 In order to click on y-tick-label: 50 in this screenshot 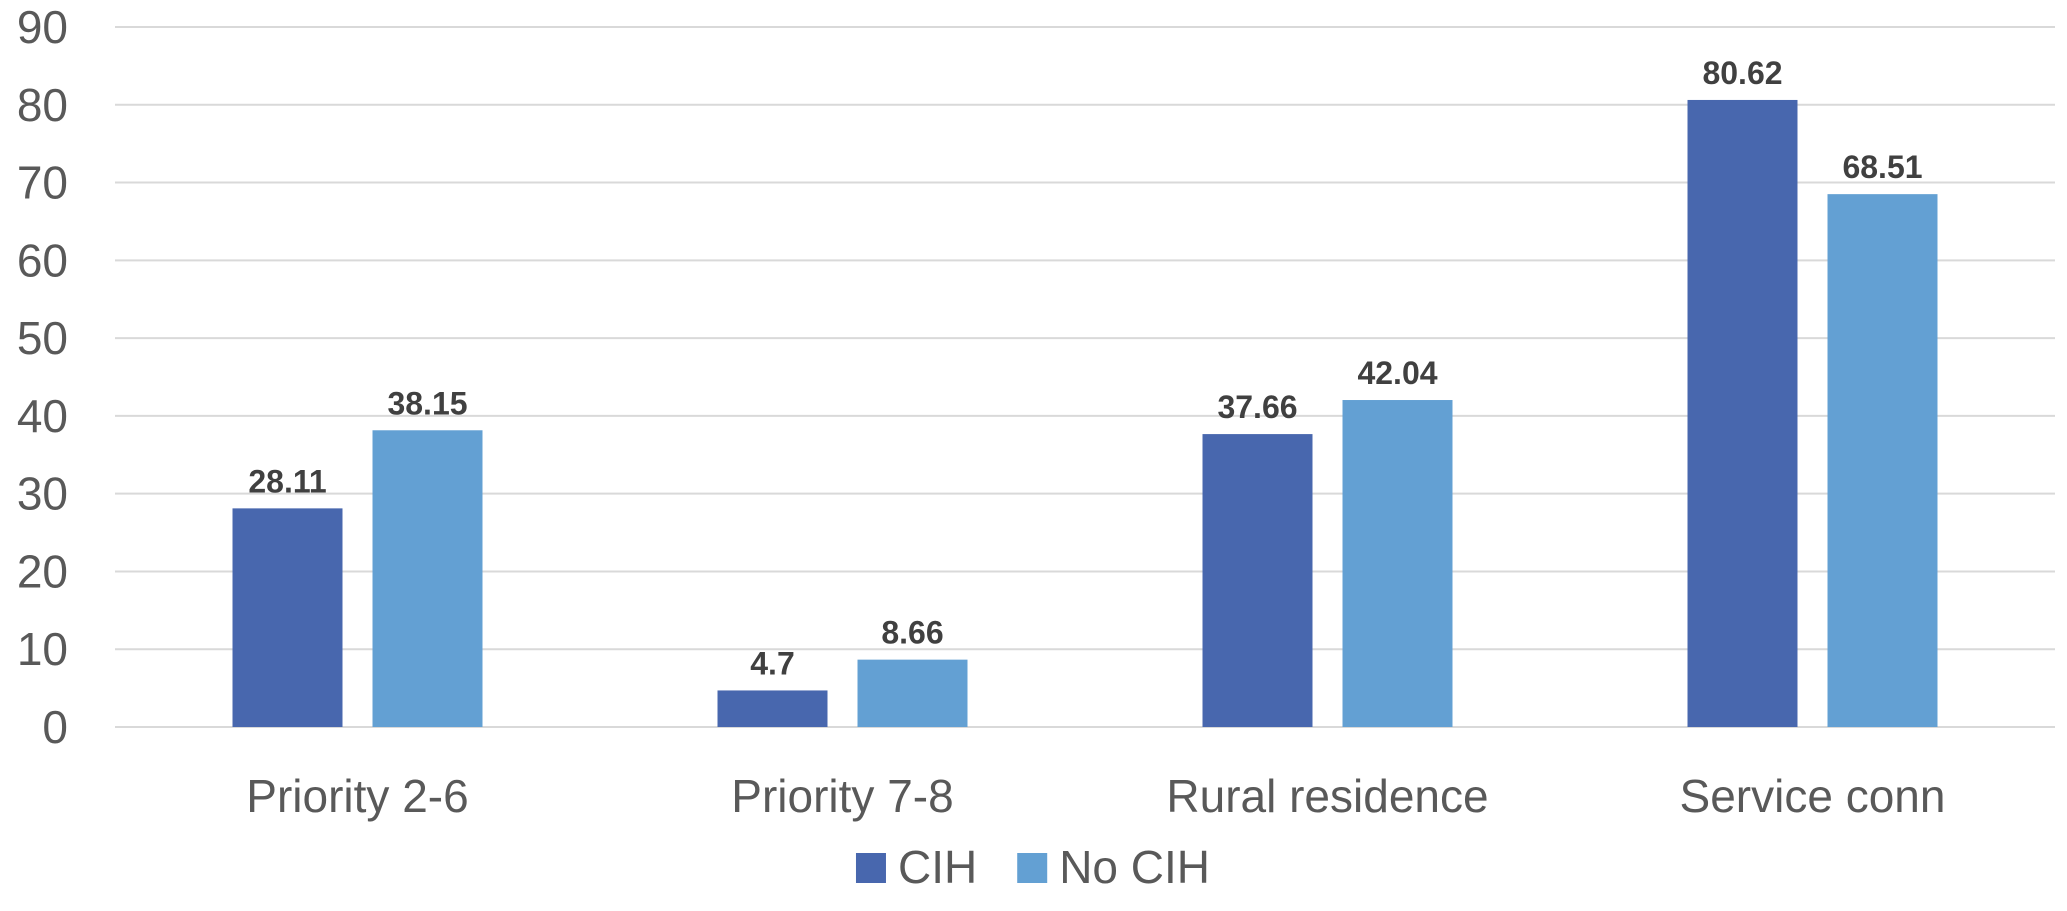, I will do `click(42, 338)`.